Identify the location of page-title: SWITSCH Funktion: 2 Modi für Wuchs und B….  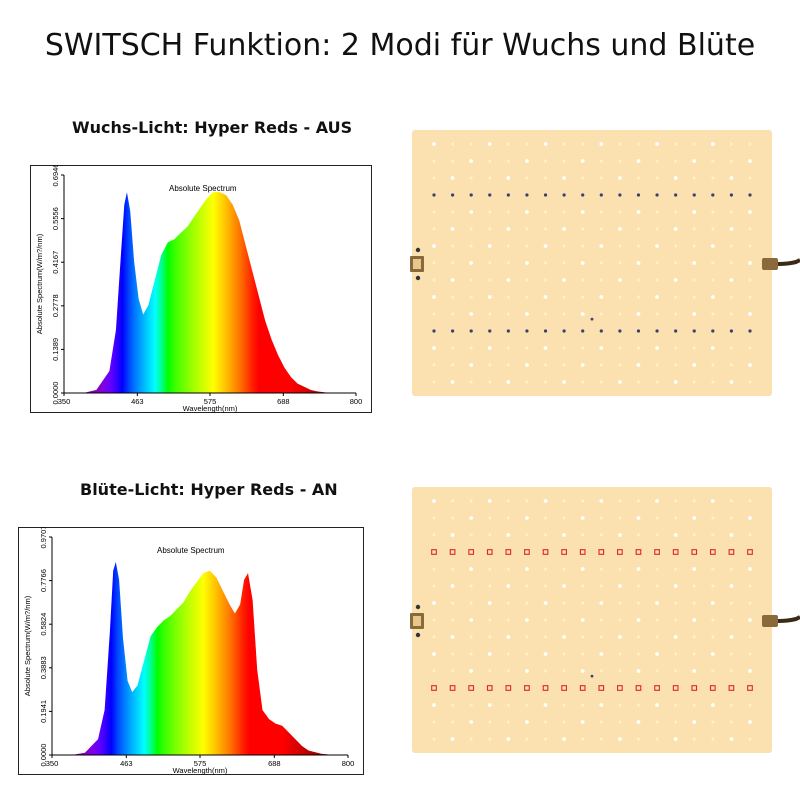
(400, 45).